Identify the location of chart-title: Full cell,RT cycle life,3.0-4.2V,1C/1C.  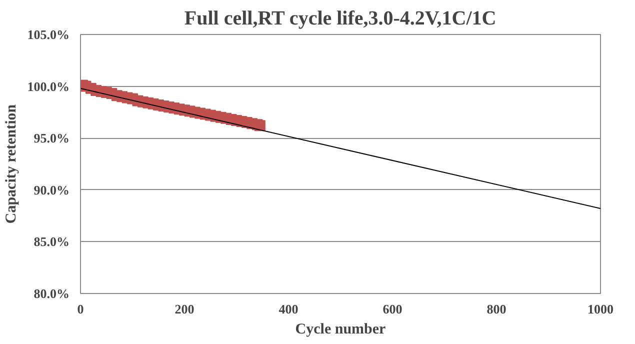
(340, 19).